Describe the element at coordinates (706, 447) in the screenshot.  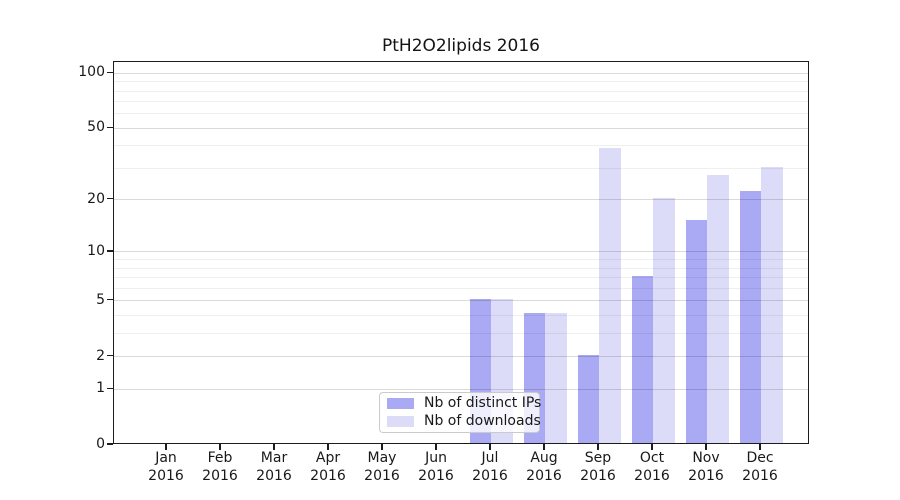
I see `x-tick-mark-nov` at that location.